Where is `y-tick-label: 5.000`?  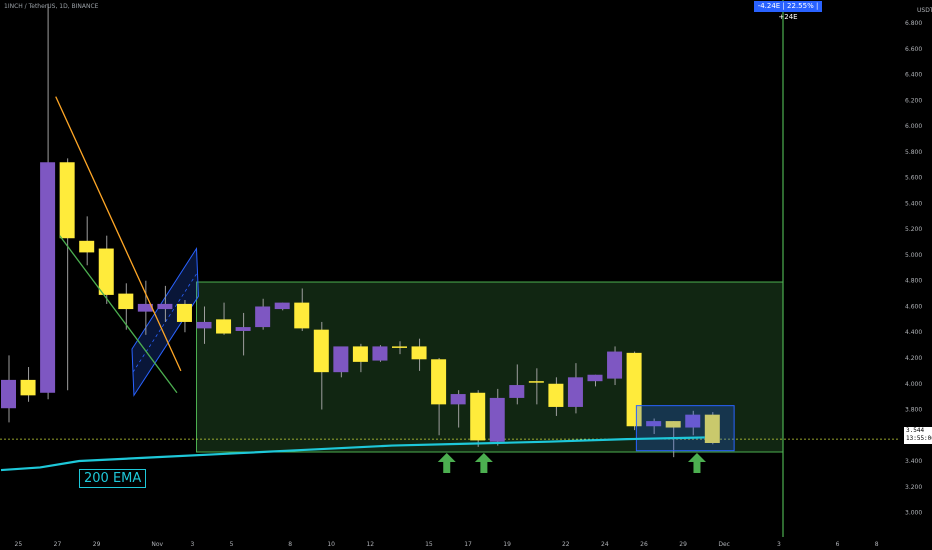
y-tick-label: 5.000 is located at coordinates (913, 255).